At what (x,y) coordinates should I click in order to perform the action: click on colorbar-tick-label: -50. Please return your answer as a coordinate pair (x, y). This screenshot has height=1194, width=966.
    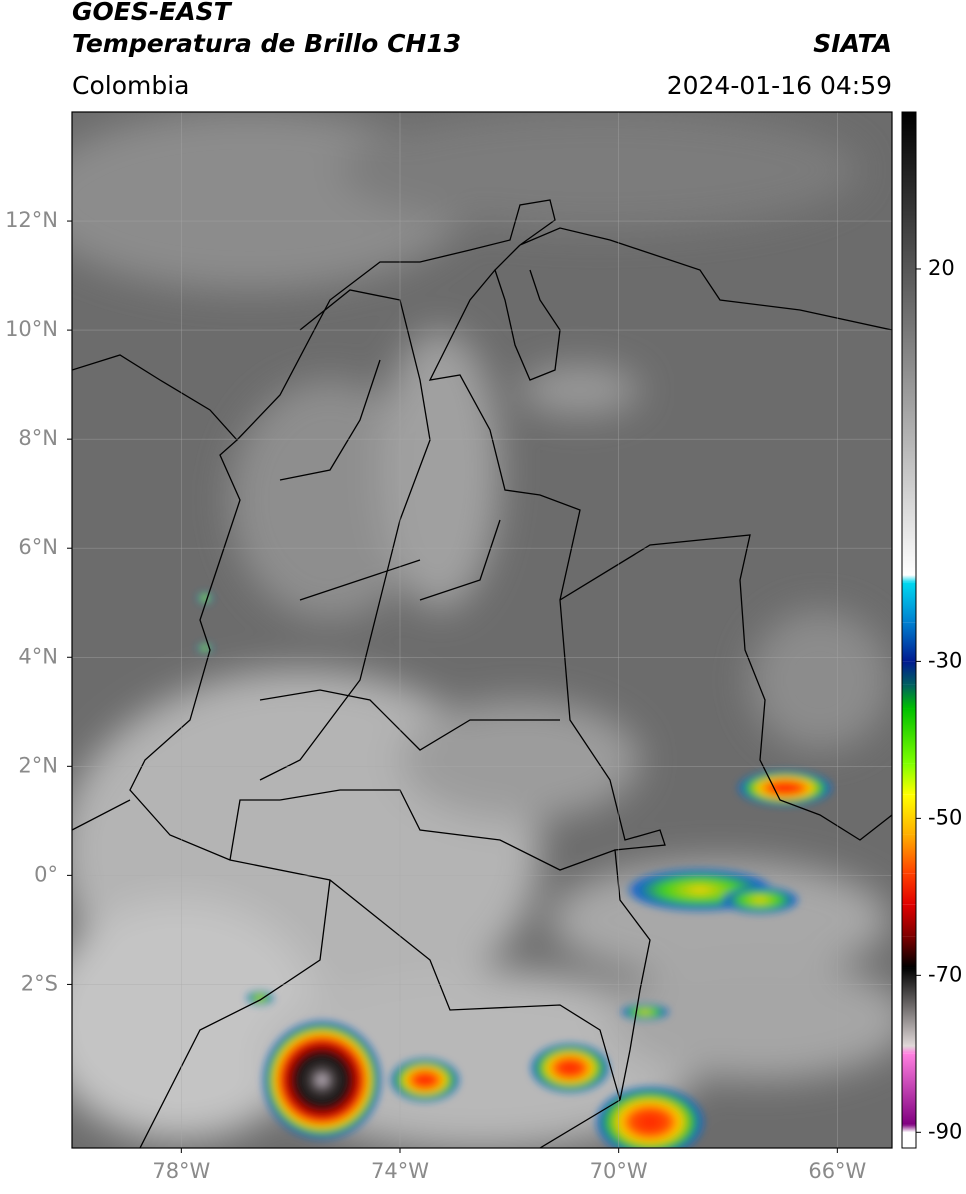
    Looking at the image, I should click on (945, 817).